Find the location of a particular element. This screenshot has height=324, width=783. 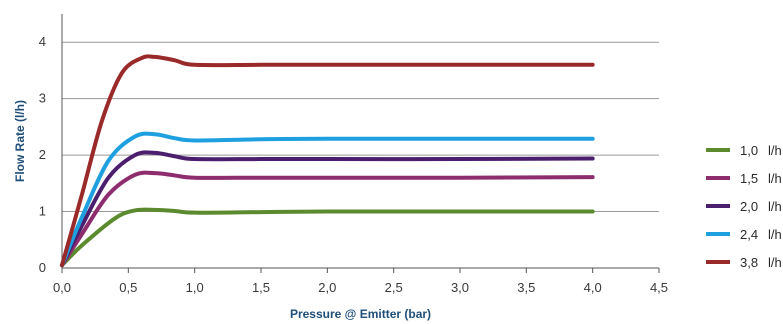

x-tick-label: 1,0 is located at coordinates (195, 287).